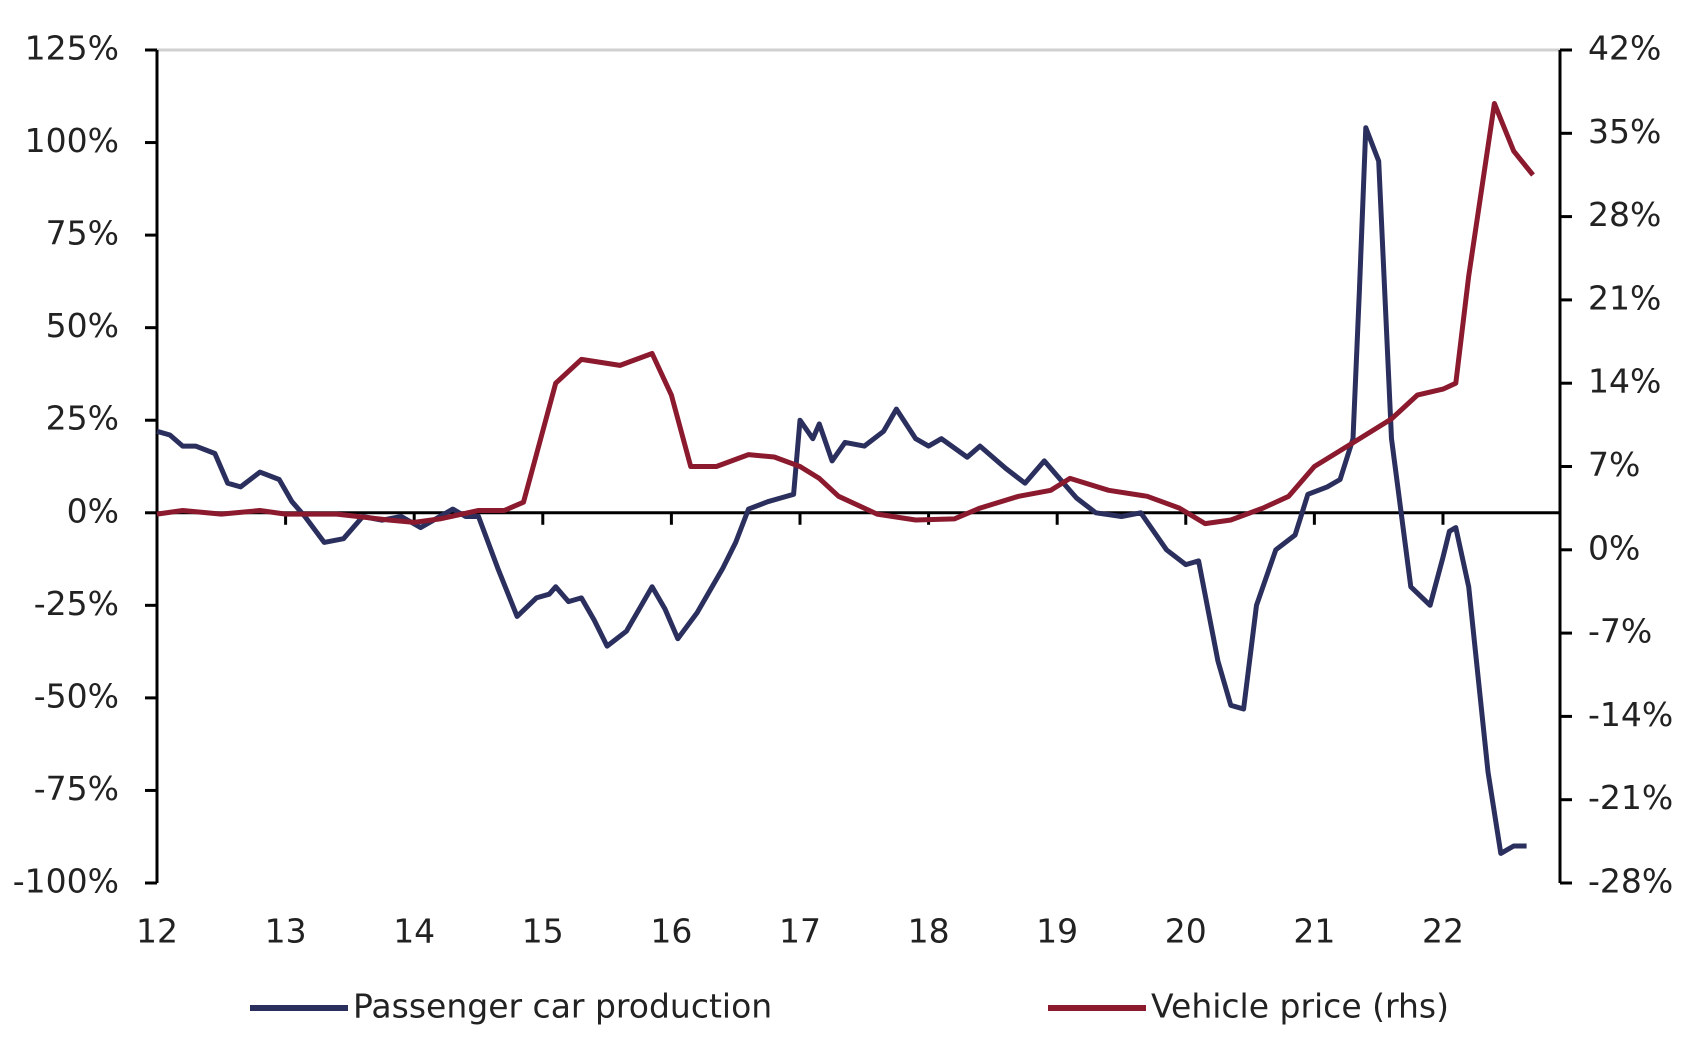  Describe the element at coordinates (1620, 631) in the screenshot. I see `y2-tick-label: -7%` at that location.